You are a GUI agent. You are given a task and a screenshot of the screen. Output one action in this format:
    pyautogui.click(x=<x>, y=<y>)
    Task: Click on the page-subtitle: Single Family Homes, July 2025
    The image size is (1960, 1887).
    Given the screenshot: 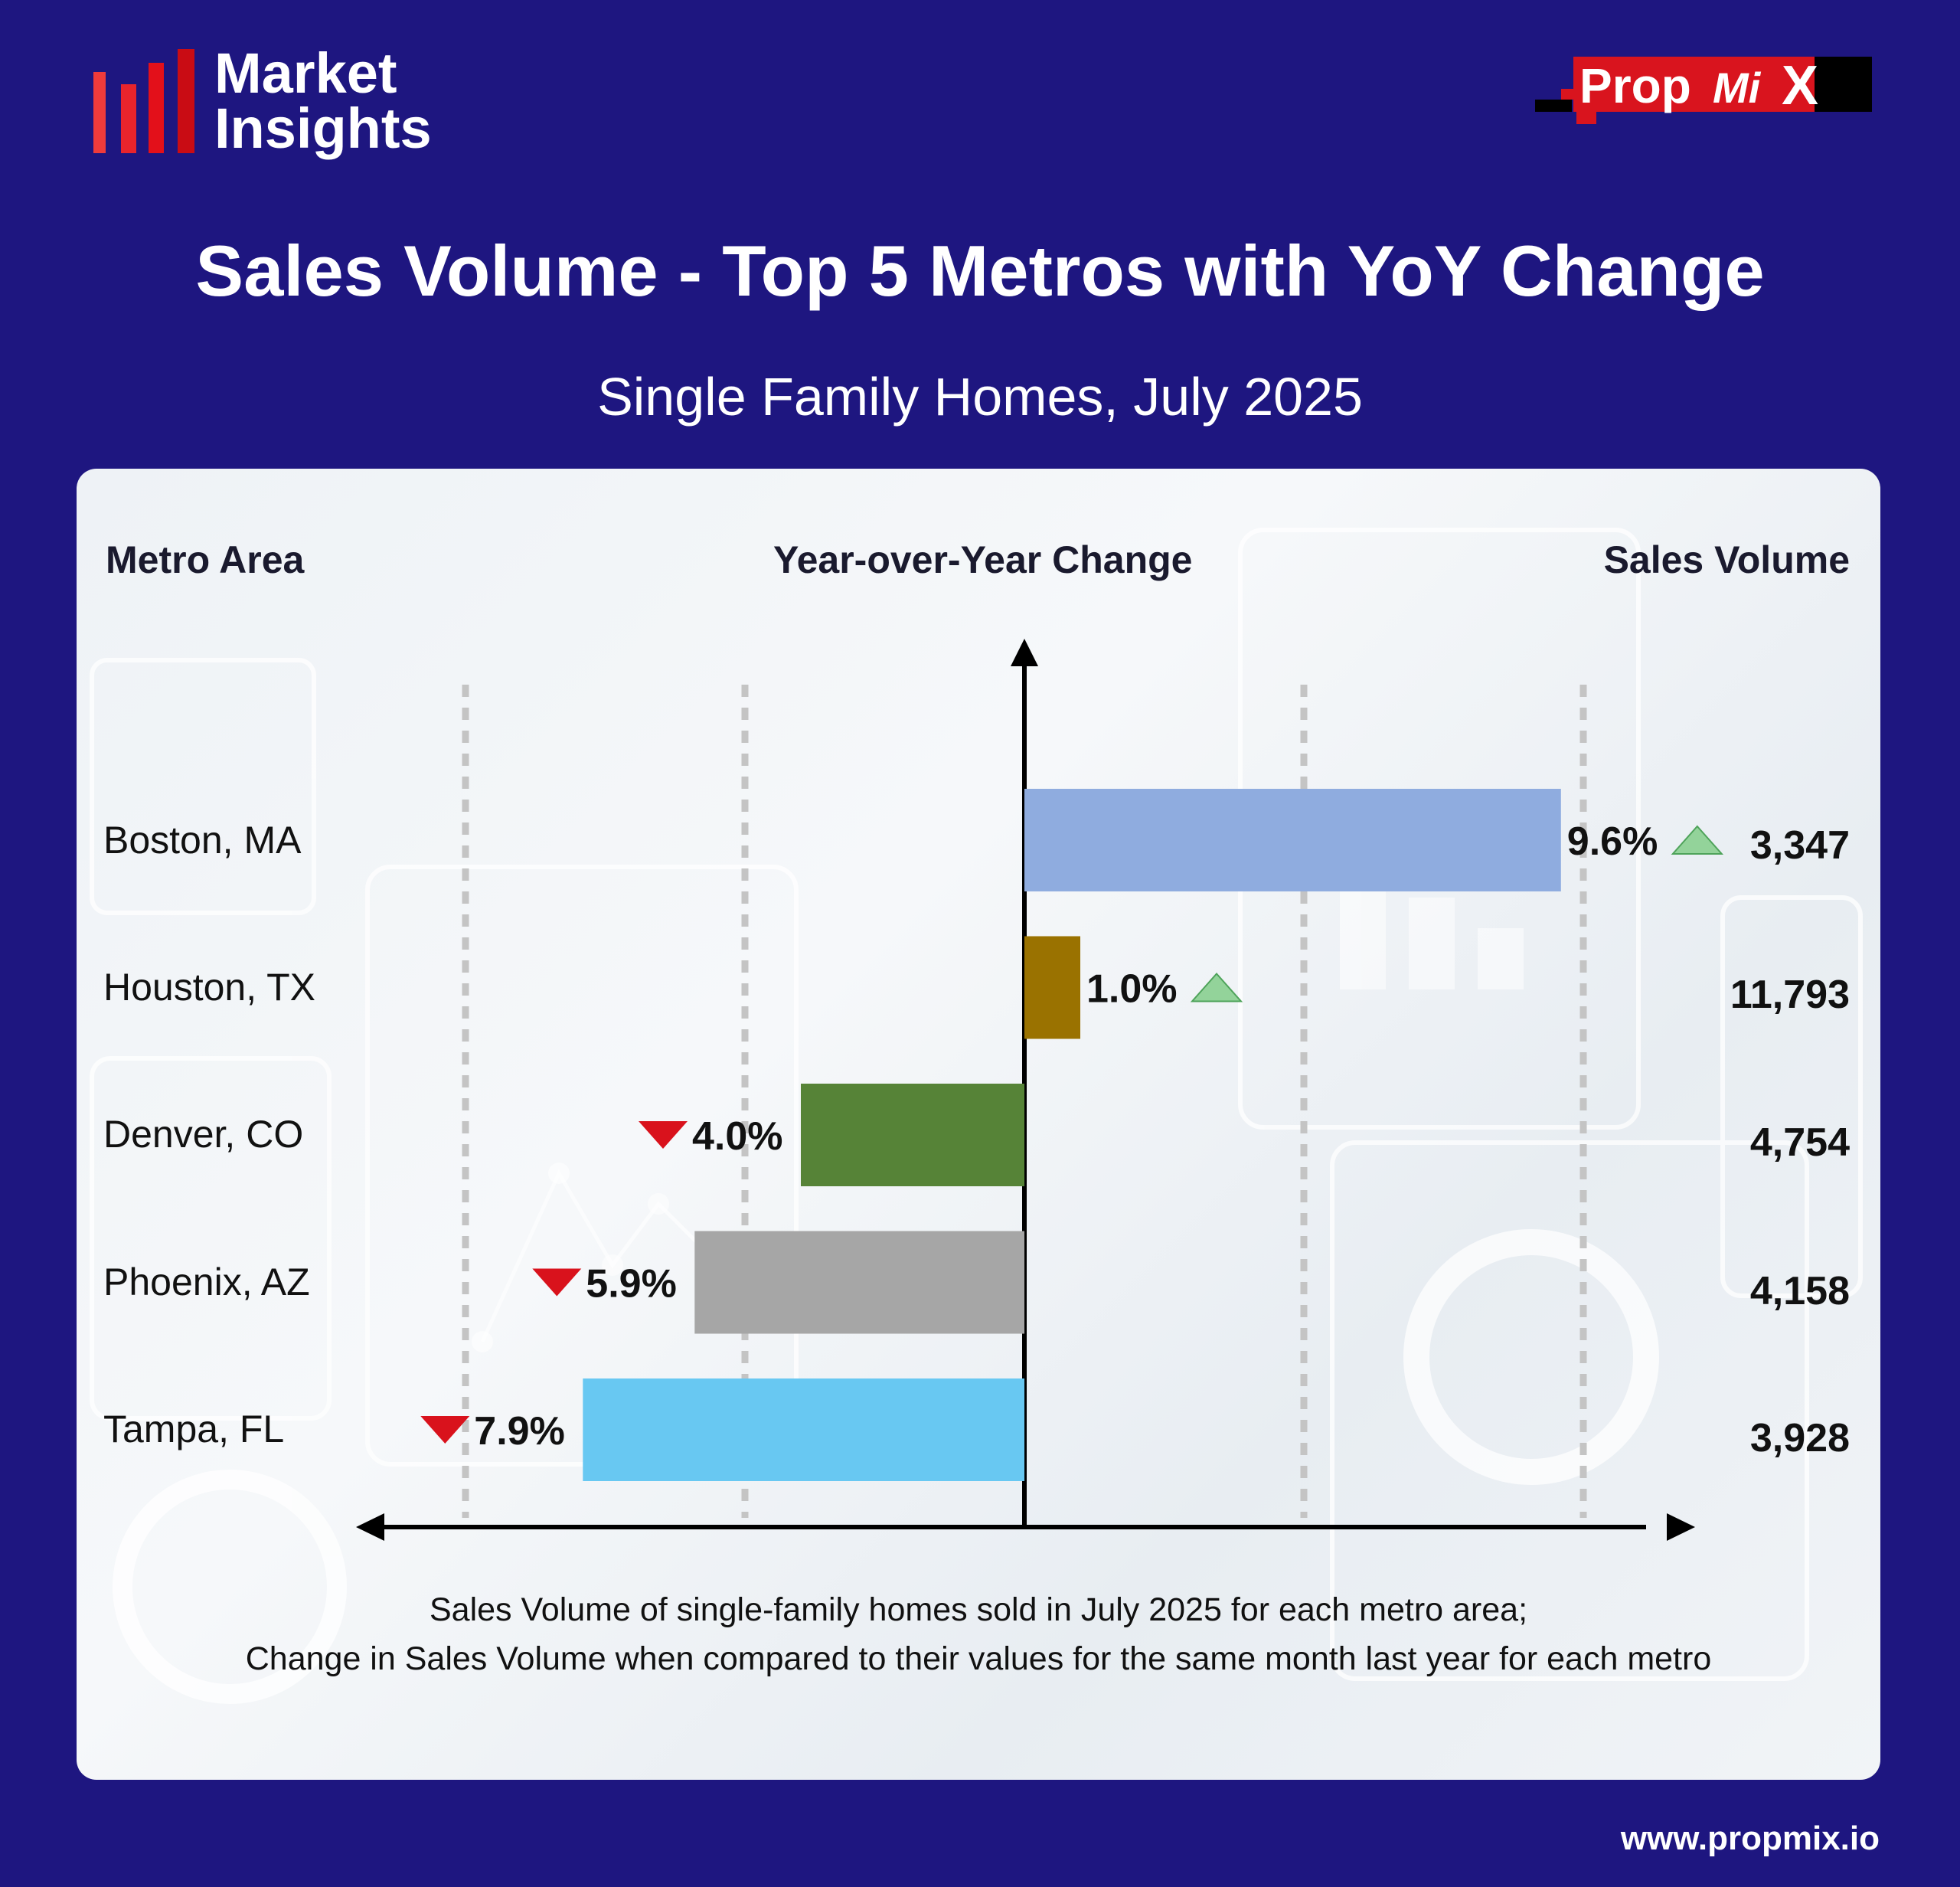 What is the action you would take?
    pyautogui.click(x=980, y=397)
    